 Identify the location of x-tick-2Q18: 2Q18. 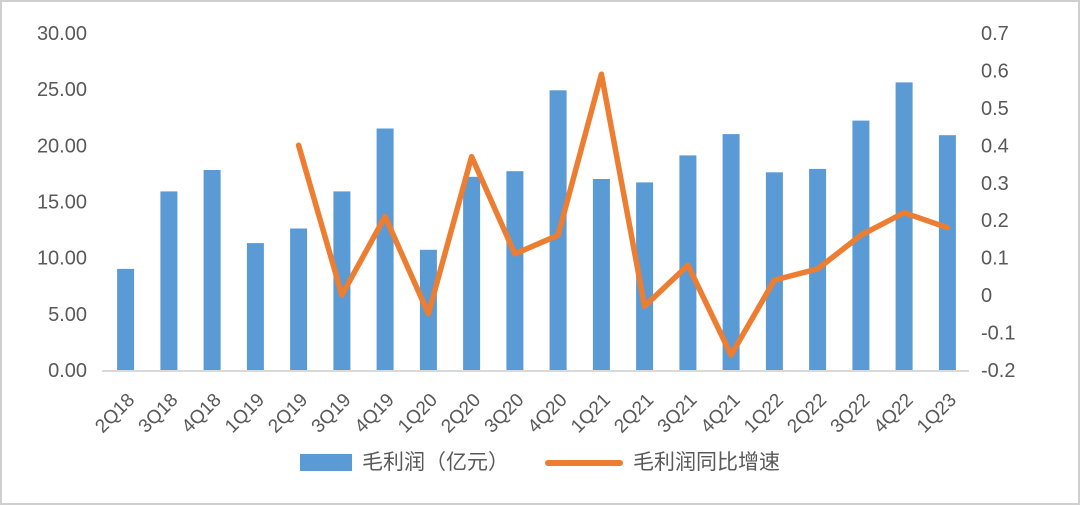
(115, 414).